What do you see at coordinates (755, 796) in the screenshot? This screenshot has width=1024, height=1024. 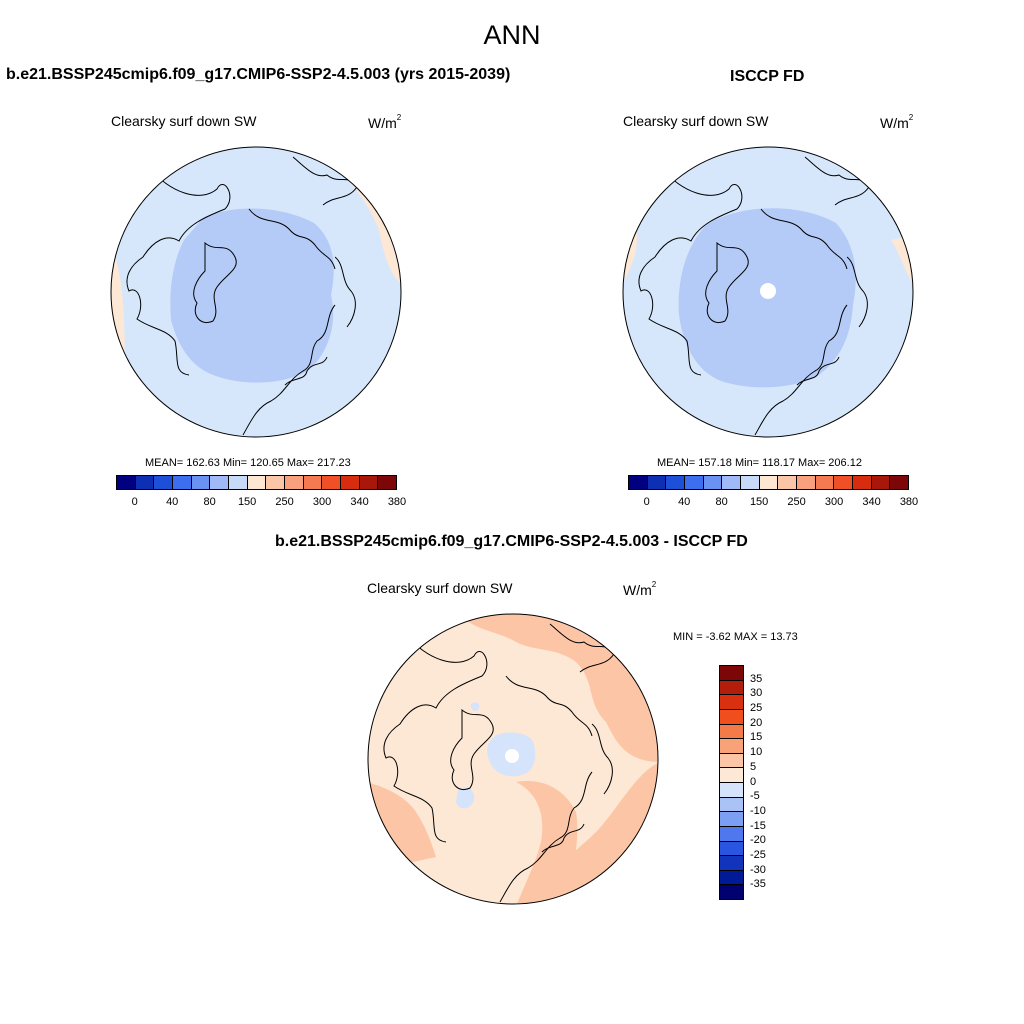 I see `diff-colorbar-tick-label: -5` at bounding box center [755, 796].